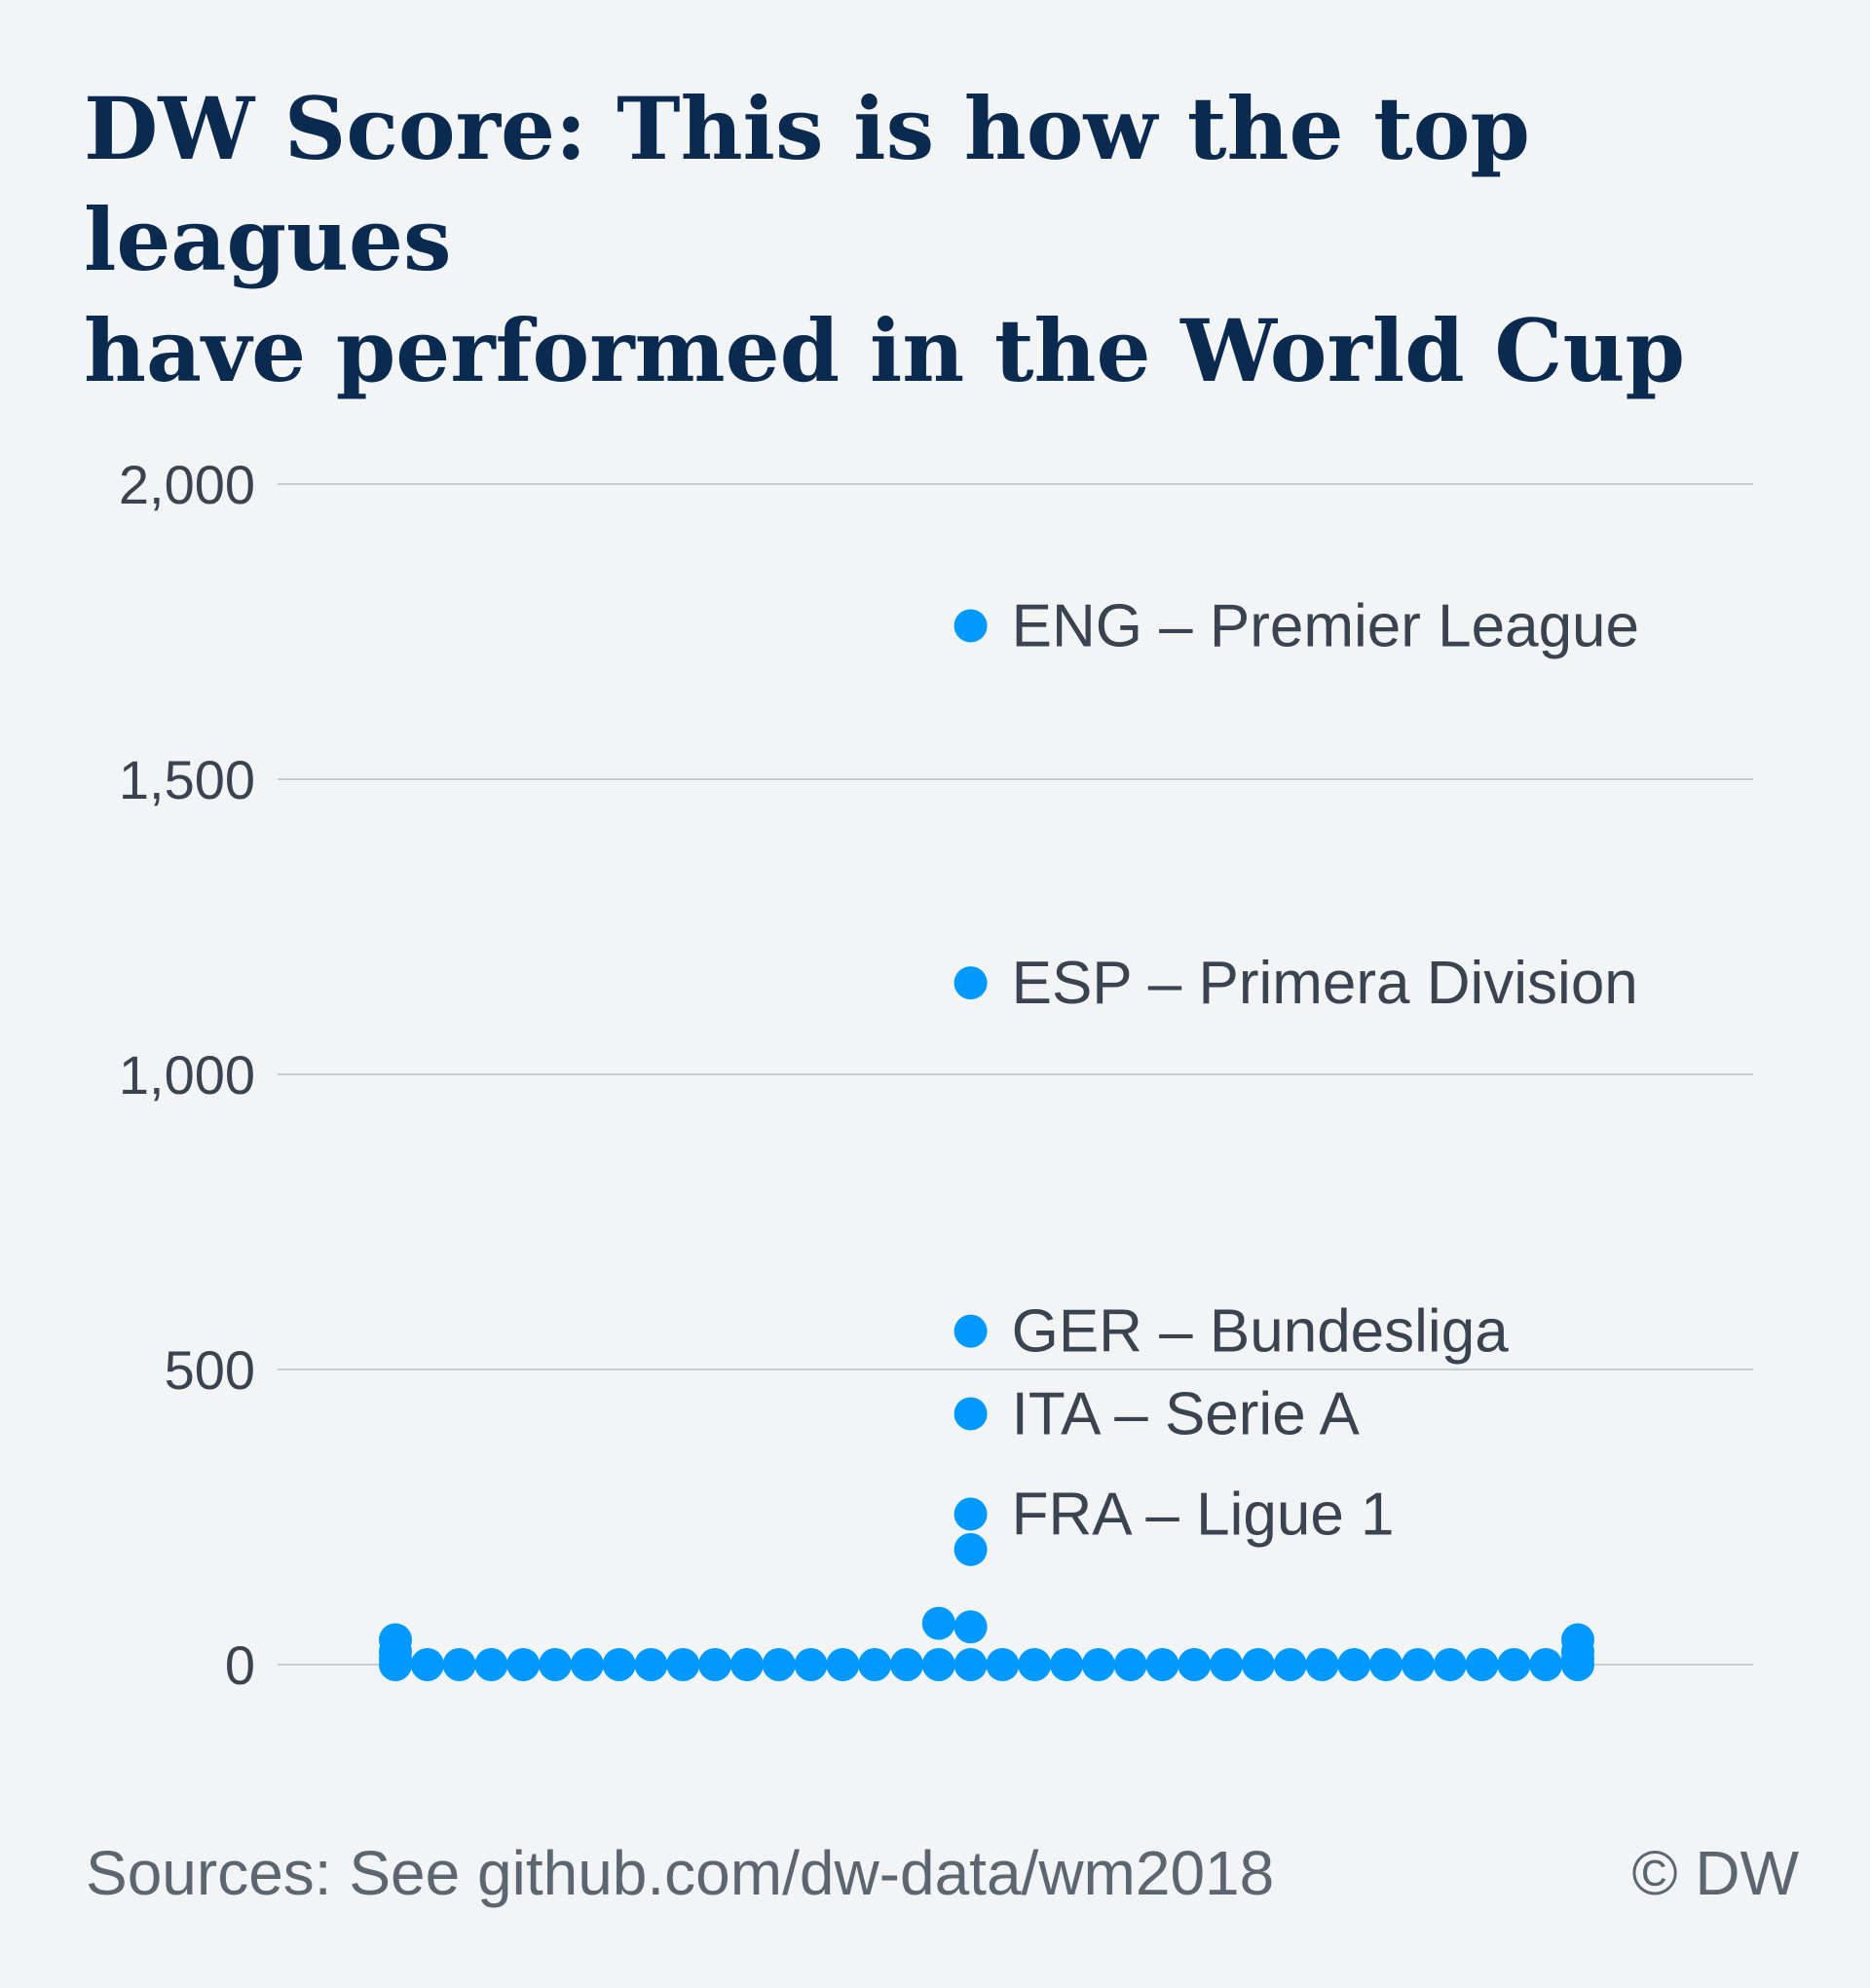 This screenshot has width=1870, height=1988. I want to click on chart-title-line-1: DW Score: This is how the top leagues, so click(807, 184).